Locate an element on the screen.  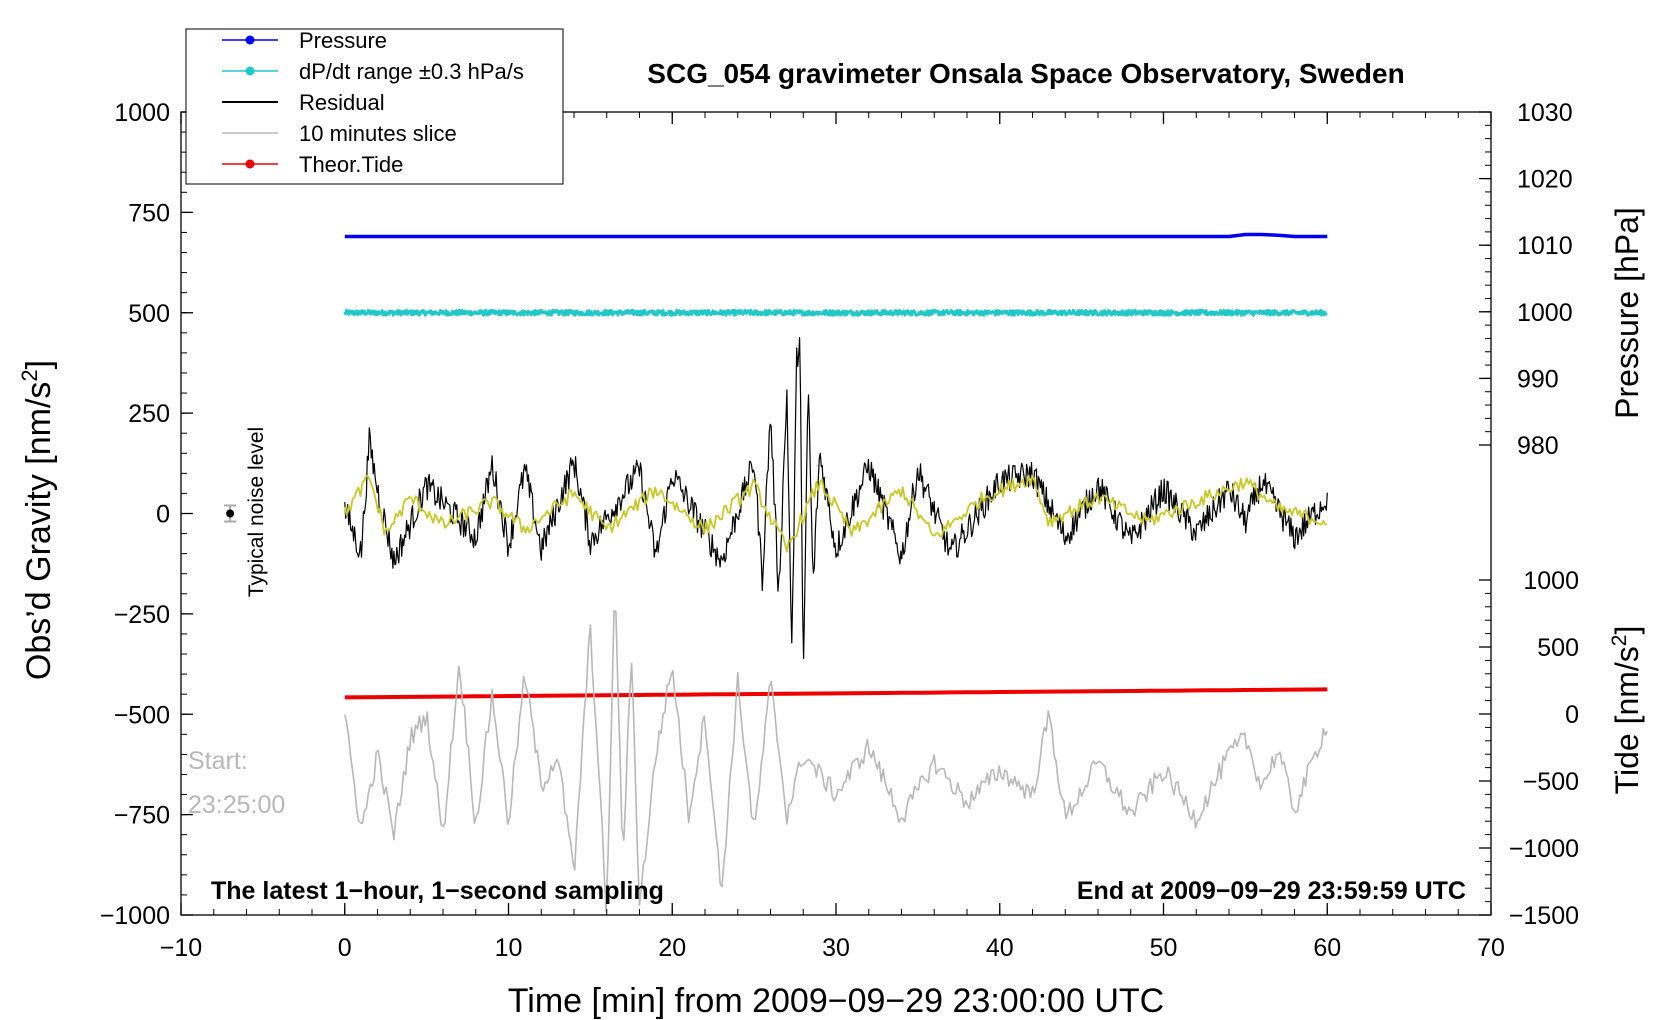
x-tick-label: 30 is located at coordinates (836, 948).